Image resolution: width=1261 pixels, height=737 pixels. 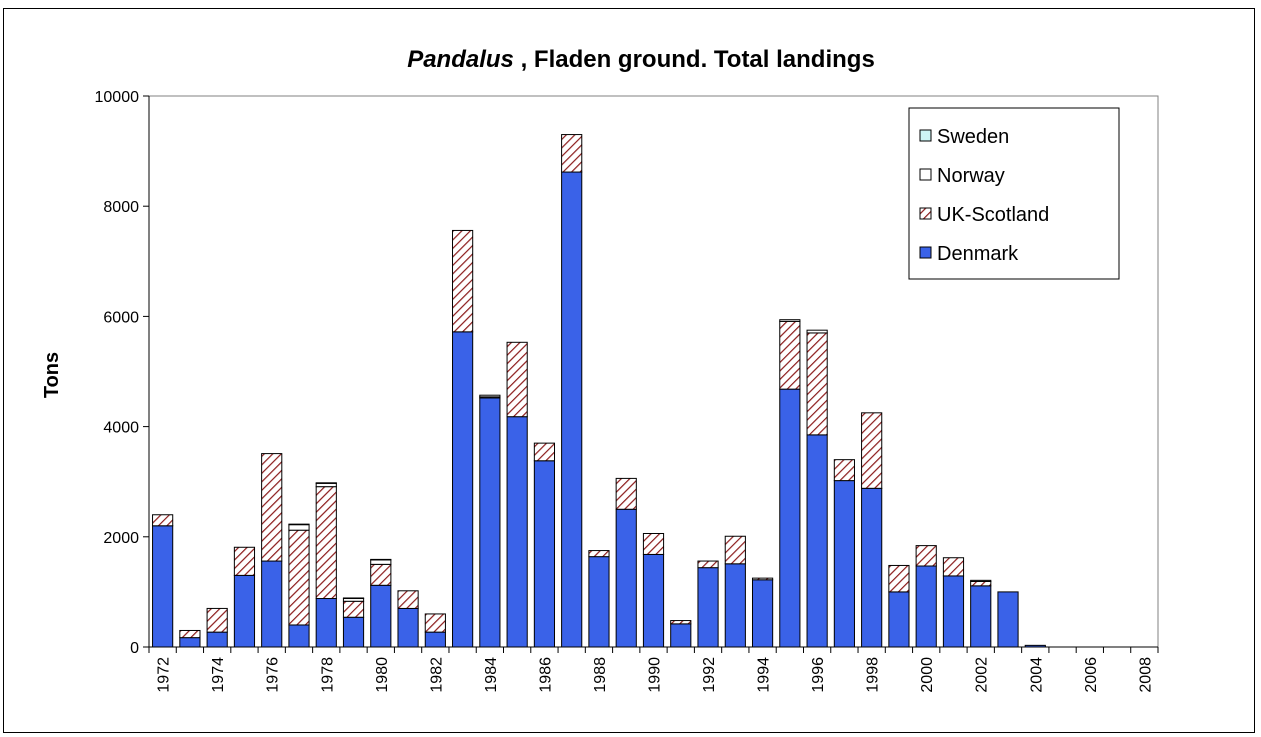 I want to click on x-tick-label: 1972, so click(x=164, y=675).